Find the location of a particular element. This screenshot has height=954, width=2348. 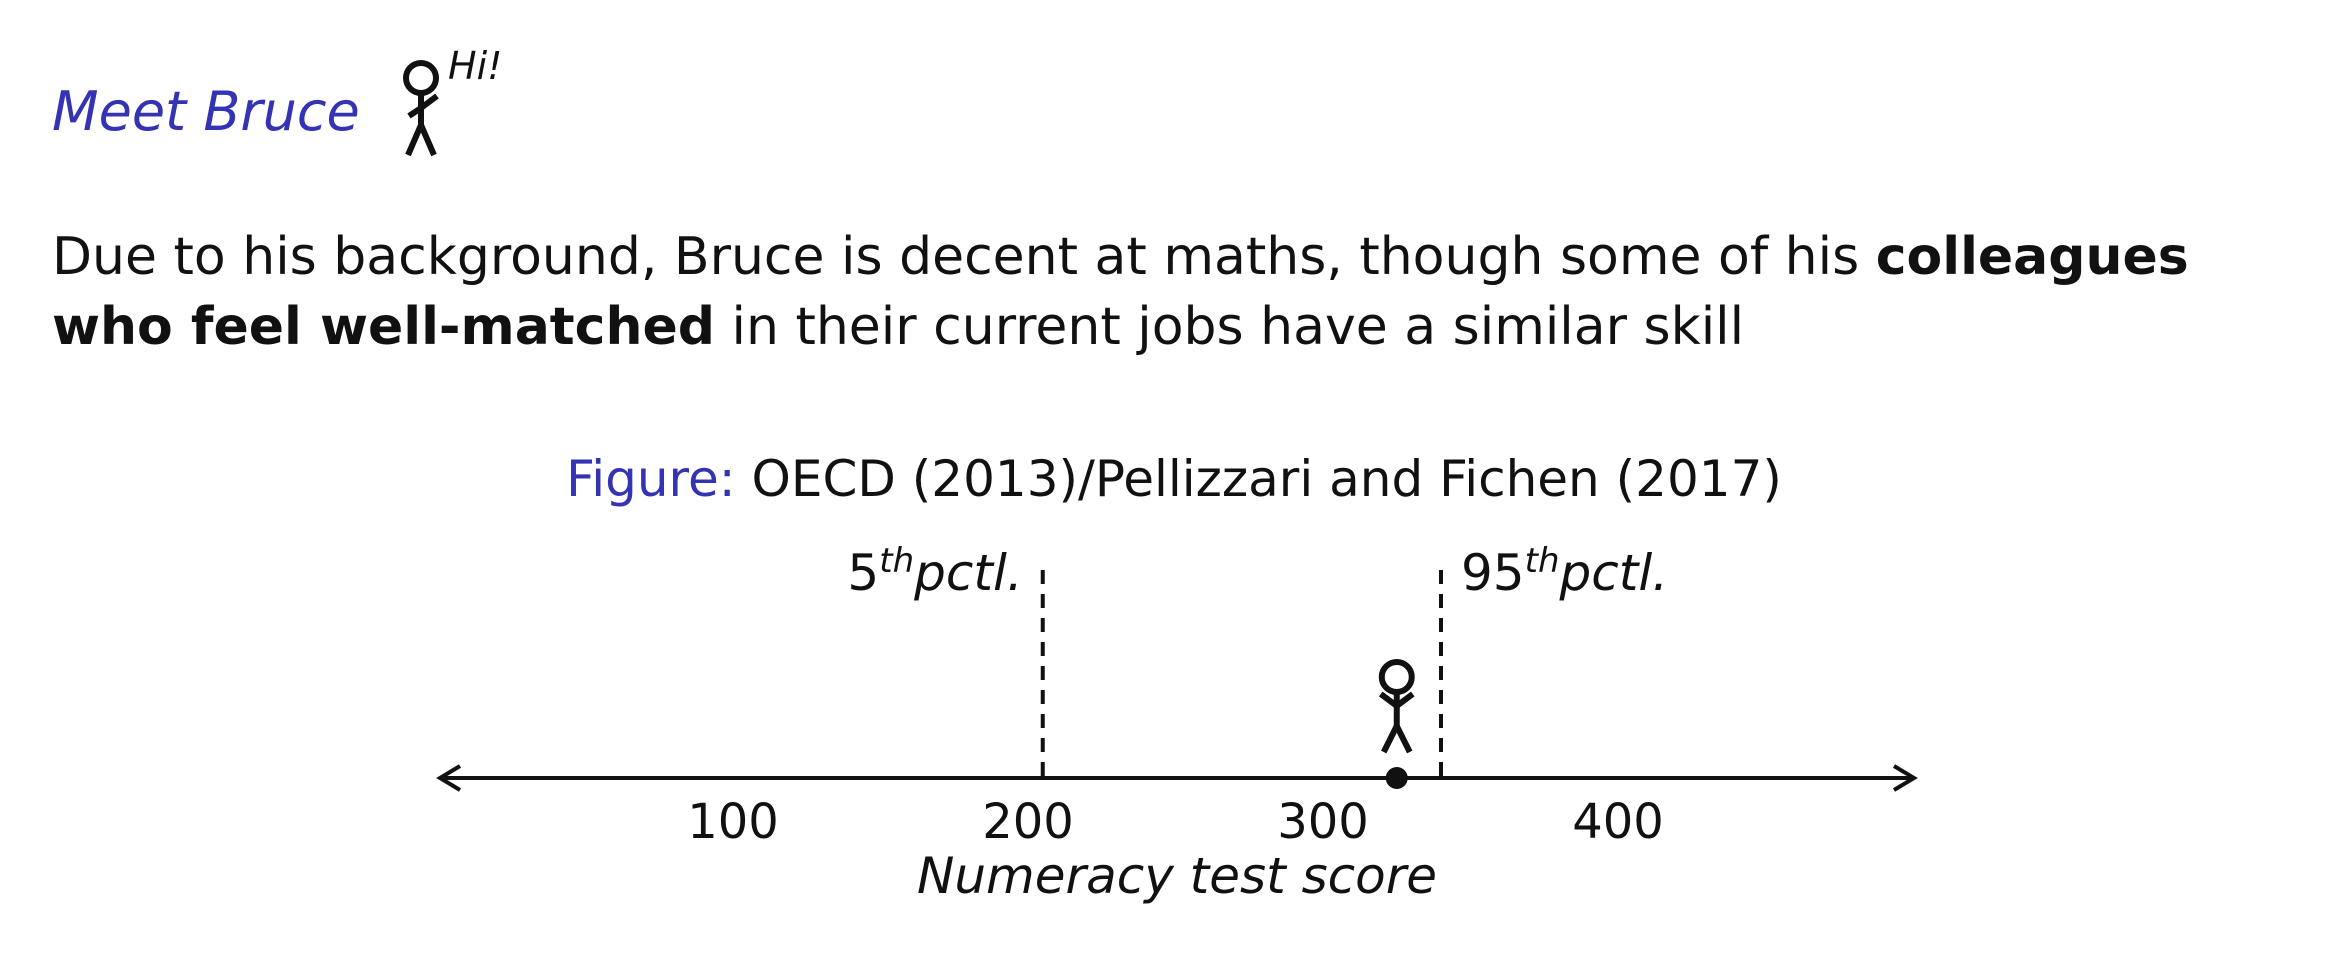

tick-label: 100 is located at coordinates (733, 822).